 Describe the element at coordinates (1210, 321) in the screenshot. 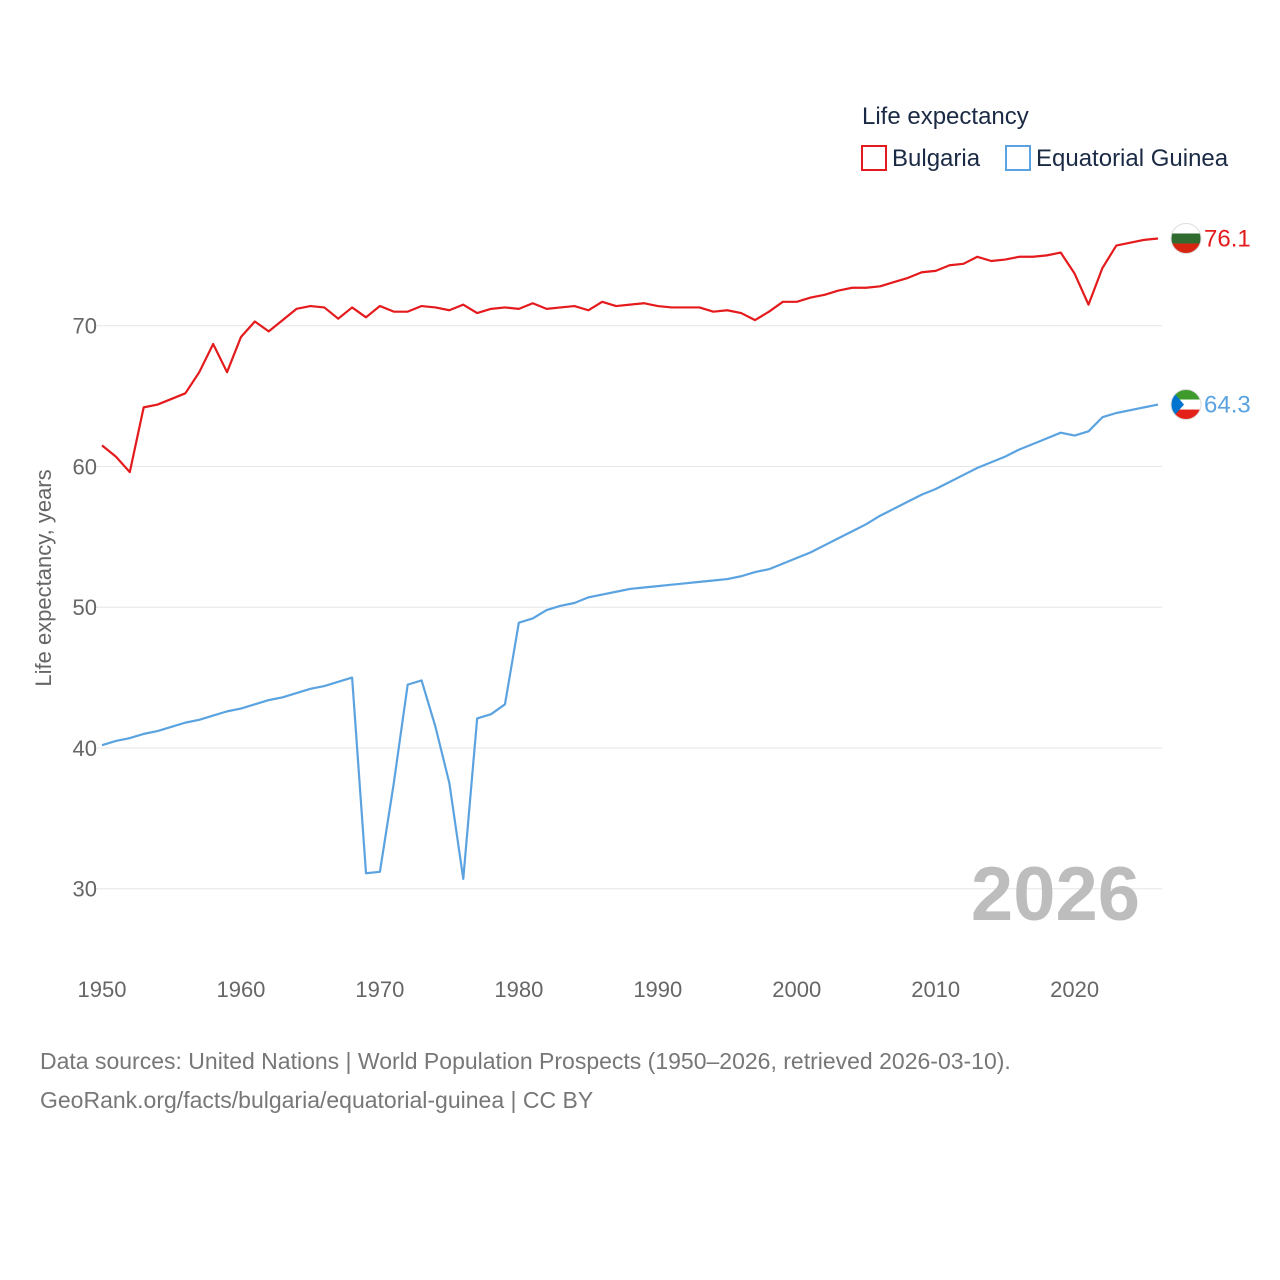

I see `series-end-markers: 76.1 64.3` at that location.